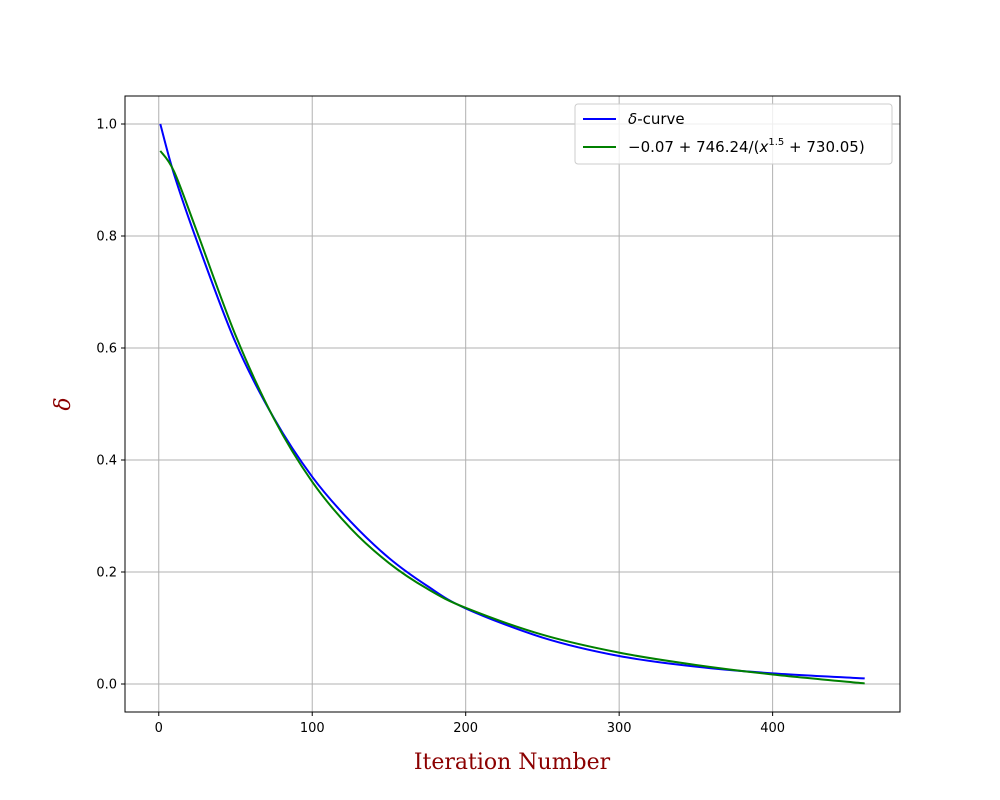 The image size is (1000, 800). Describe the element at coordinates (106, 461) in the screenshot. I see `y-tick-label: 0.4` at that location.